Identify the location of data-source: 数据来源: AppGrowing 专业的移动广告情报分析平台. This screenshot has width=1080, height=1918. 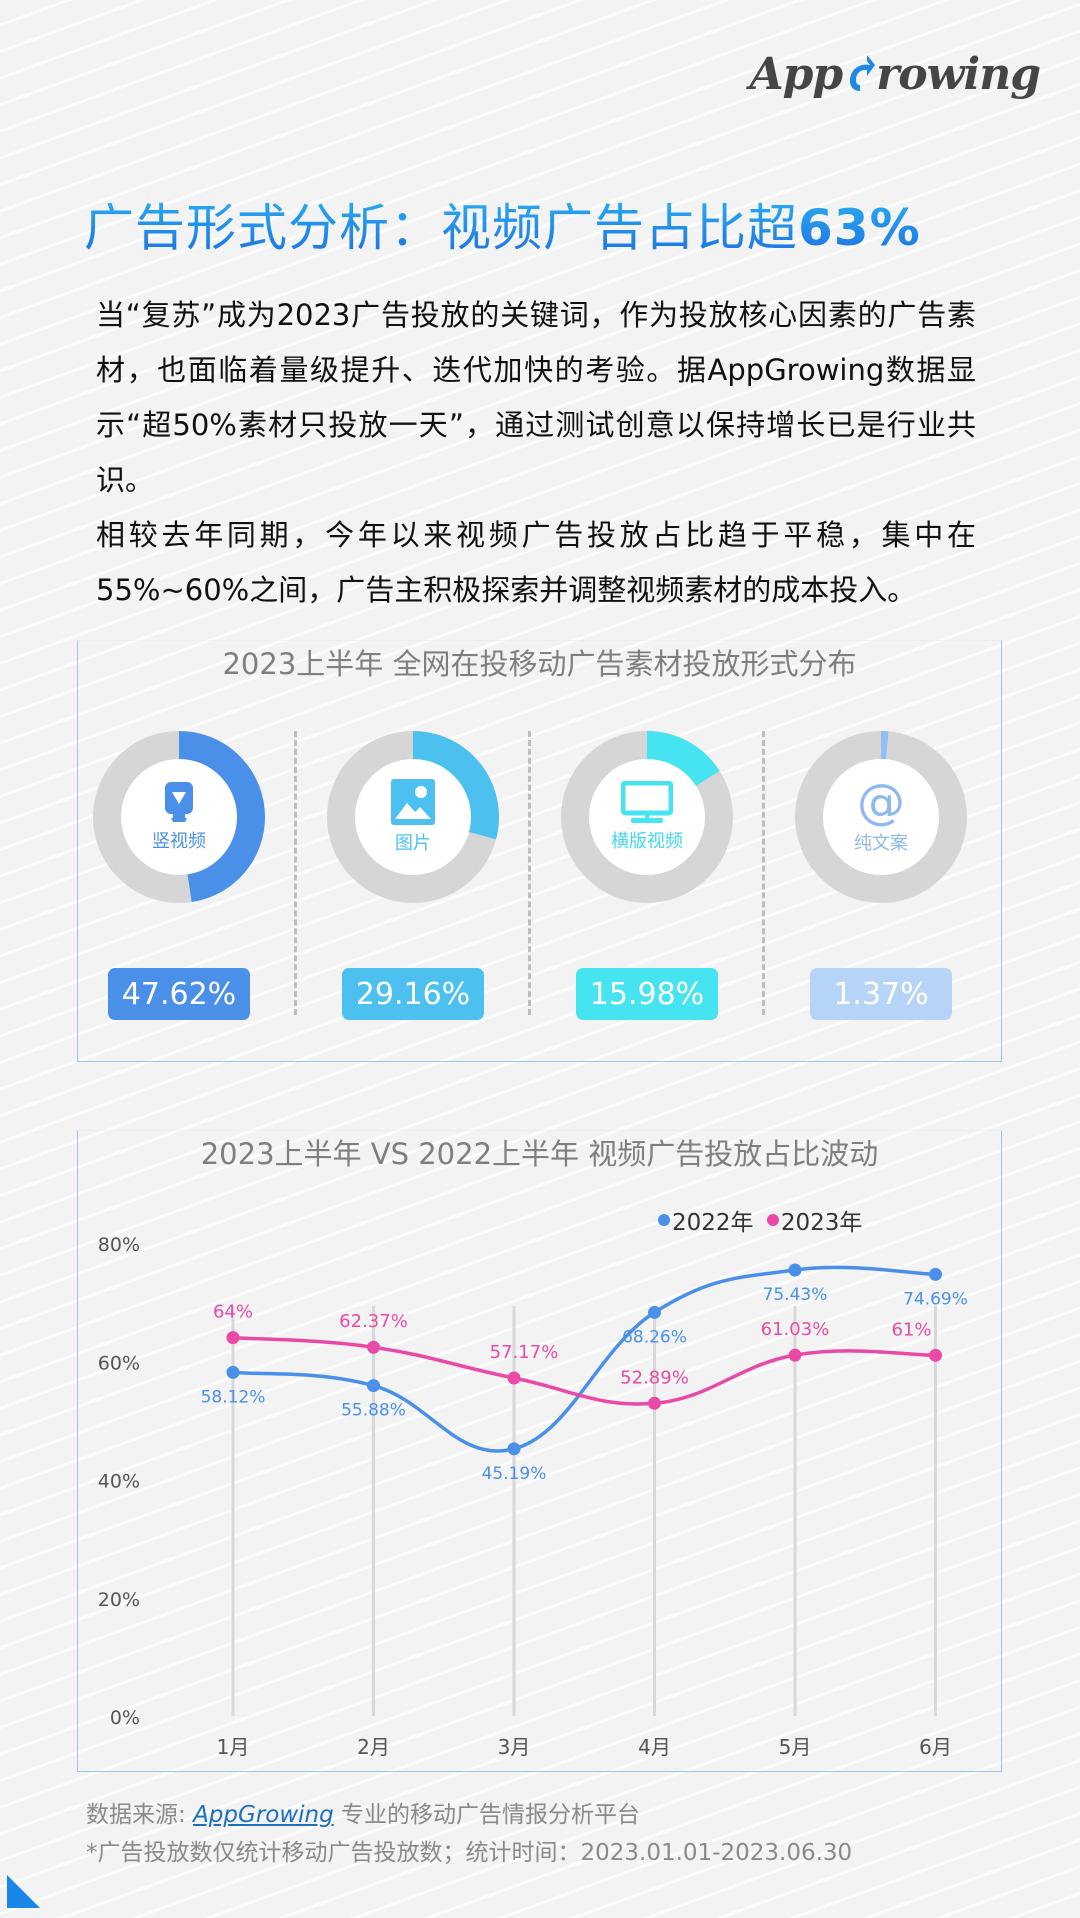
(363, 1815).